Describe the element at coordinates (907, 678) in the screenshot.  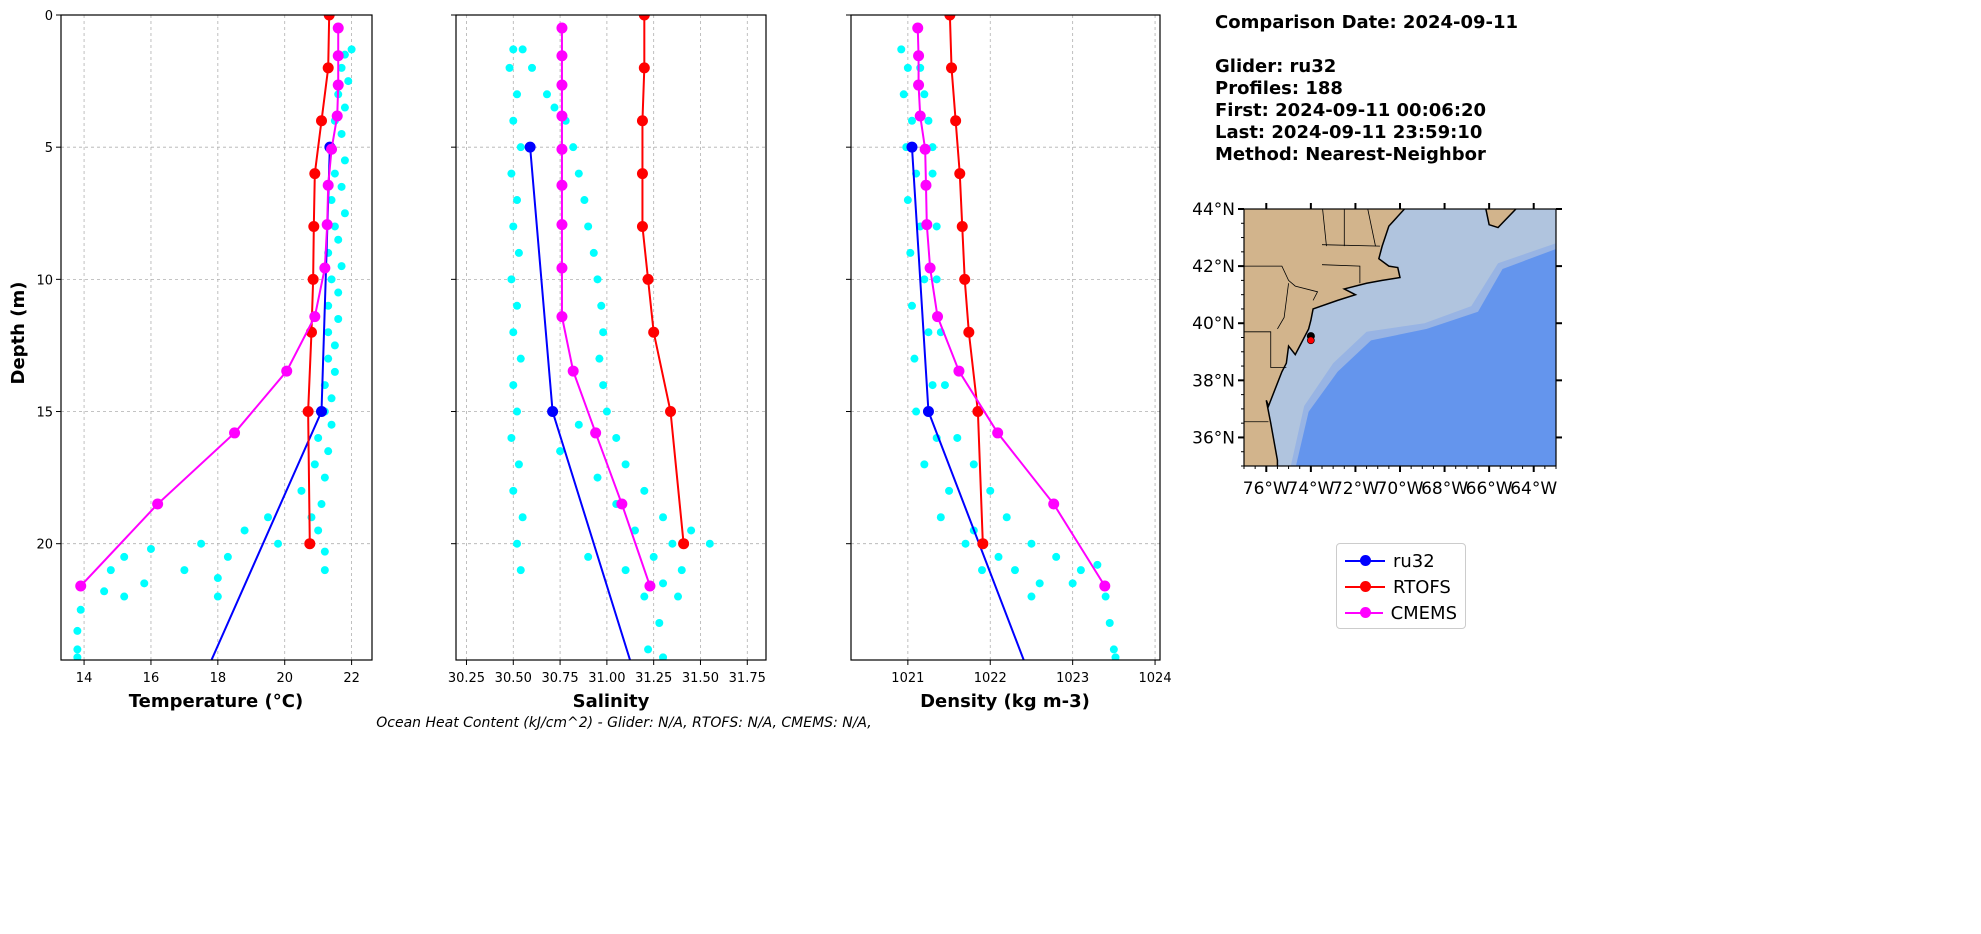
I see `x-tick-label: 1021` at that location.